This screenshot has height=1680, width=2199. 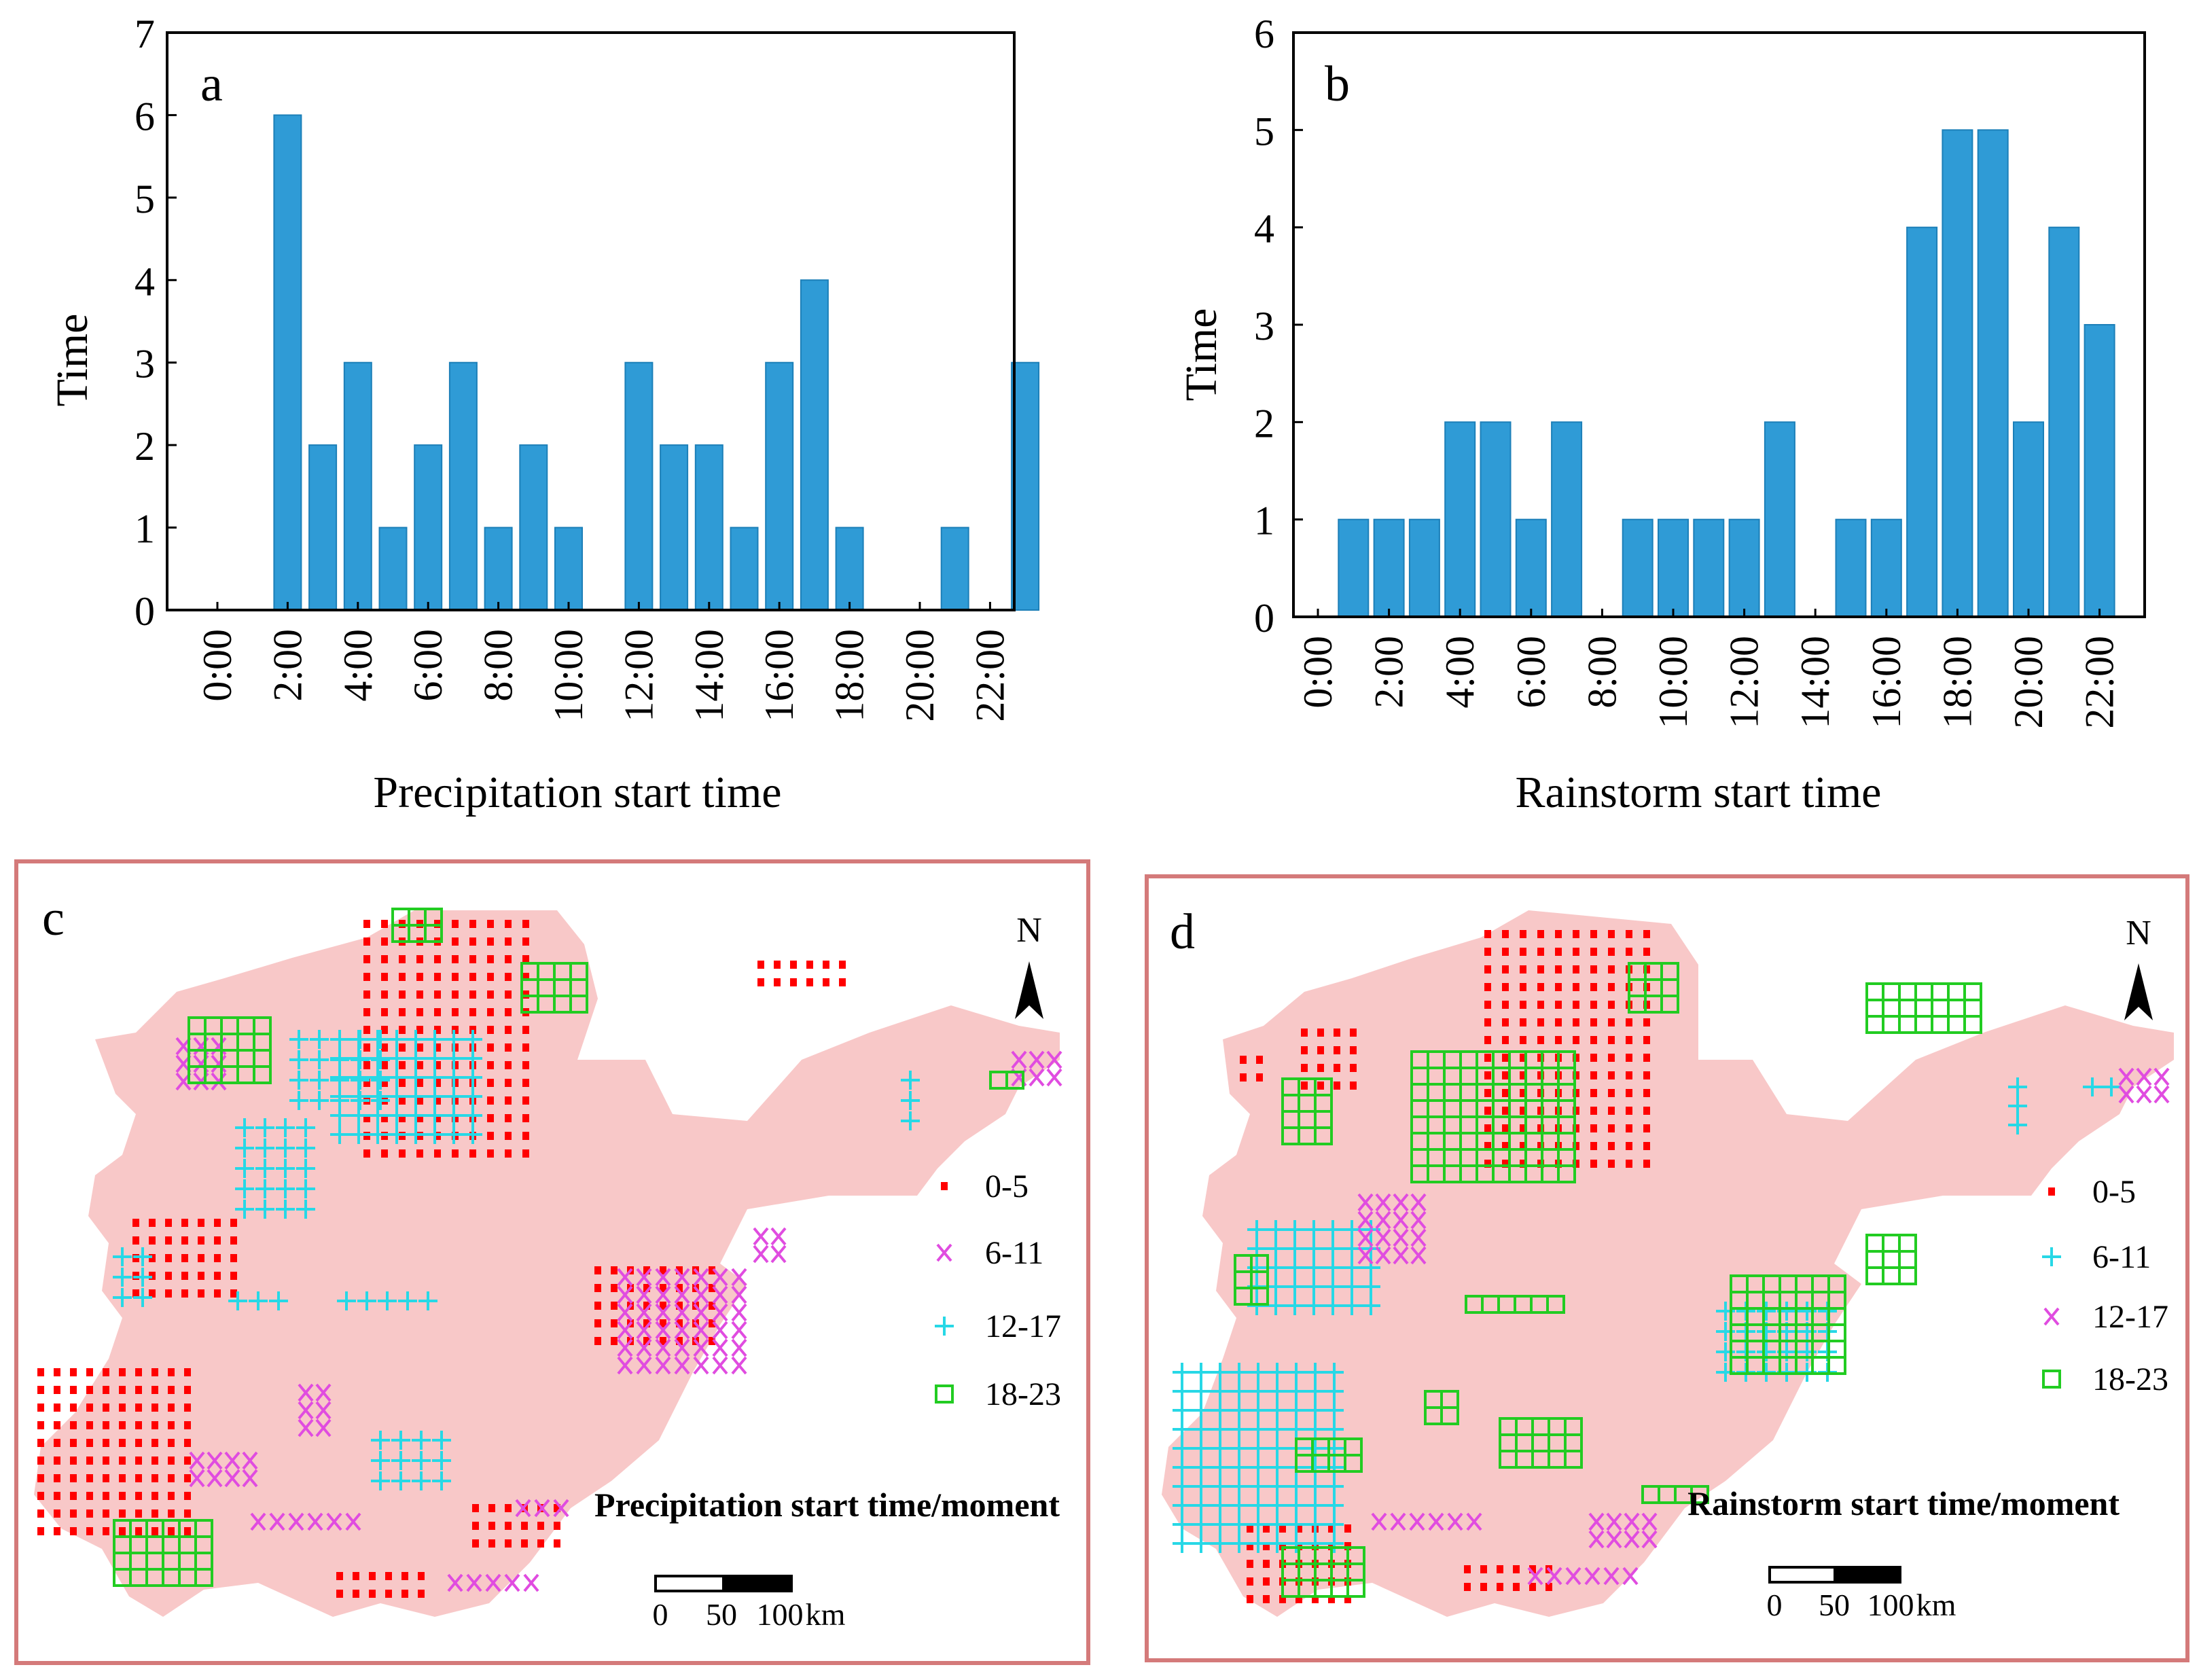 I want to click on chart-a-ytick-4: 4, so click(x=145, y=281).